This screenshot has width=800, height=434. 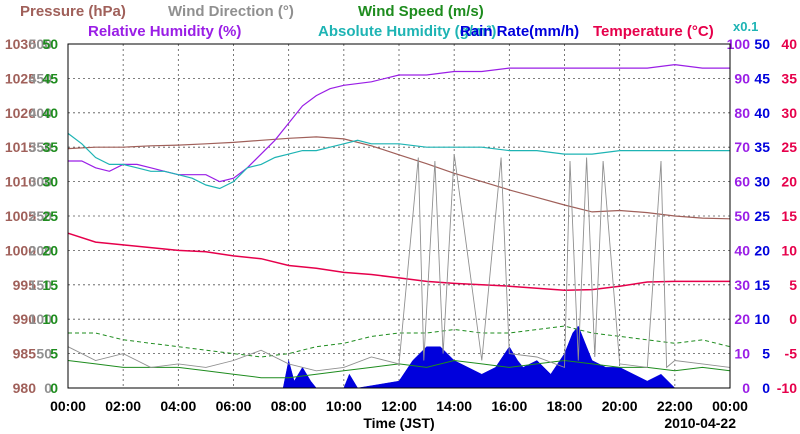 What do you see at coordinates (762, 147) in the screenshot?
I see `rain-tick-label: 35` at bounding box center [762, 147].